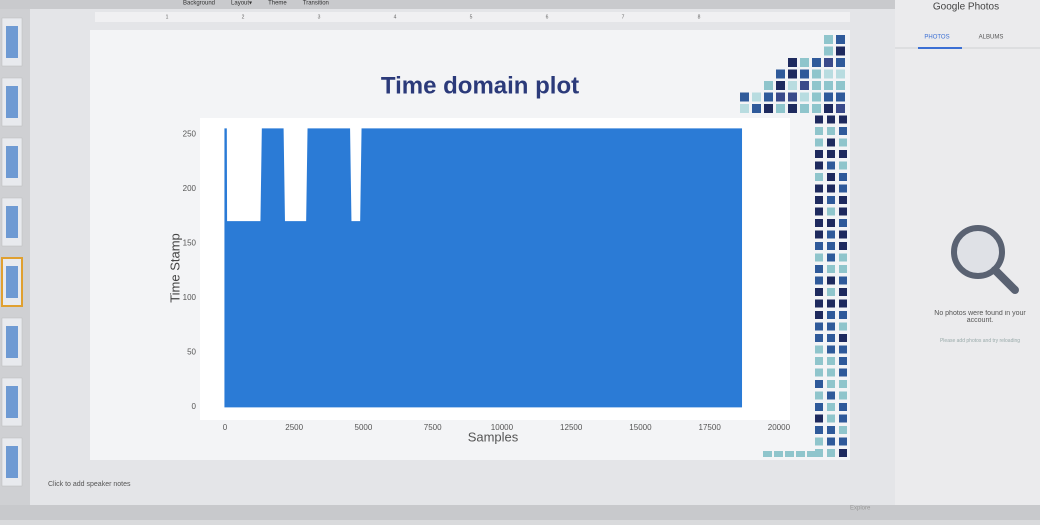  What do you see at coordinates (194, 406) in the screenshot?
I see `y-tick-label: 0` at bounding box center [194, 406].